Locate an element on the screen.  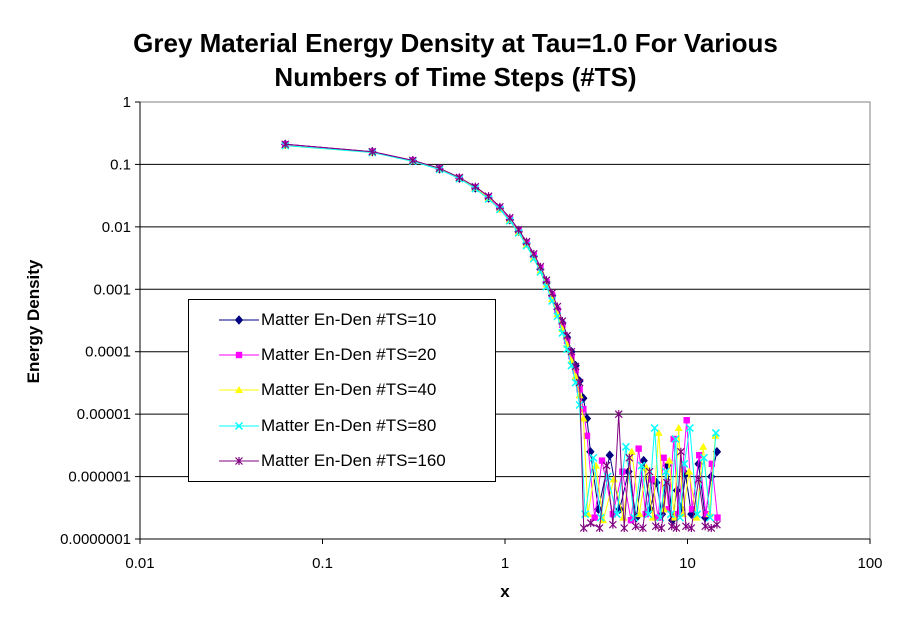
y-tick-label: 0.000001 is located at coordinates (99, 477).